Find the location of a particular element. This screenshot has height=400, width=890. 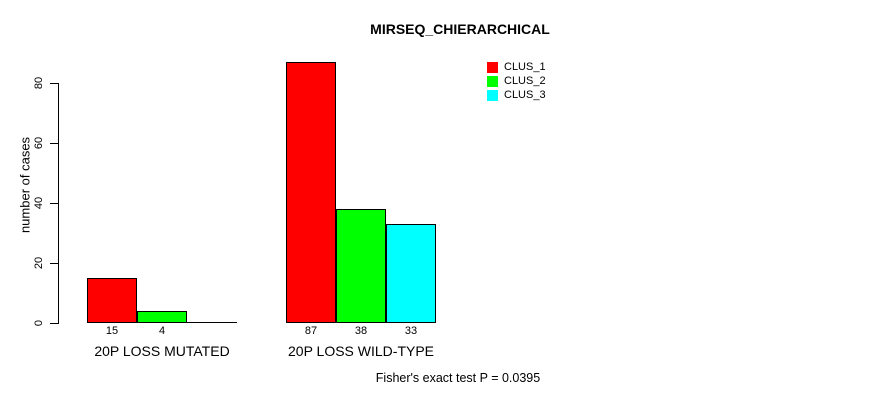

y-tick-label-40: 40 is located at coordinates (39, 203).